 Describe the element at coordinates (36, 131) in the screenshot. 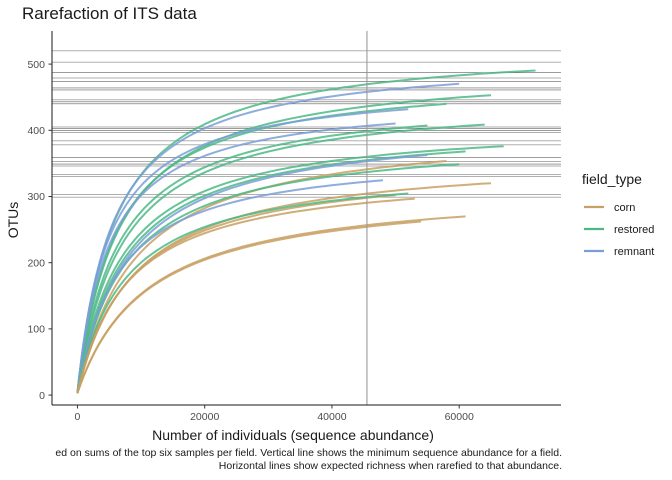

I see `y-tick-label: 400` at that location.